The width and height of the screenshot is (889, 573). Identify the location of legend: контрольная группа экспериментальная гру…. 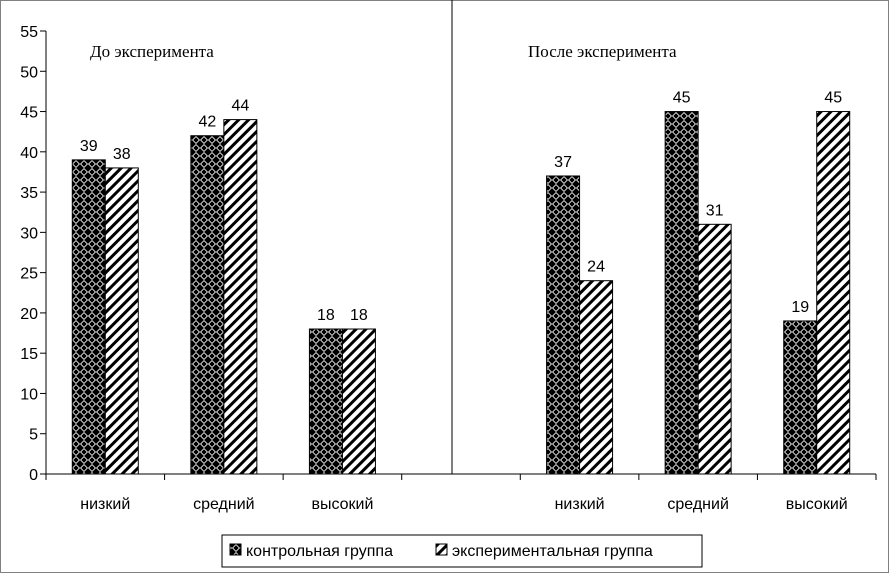
(462, 551).